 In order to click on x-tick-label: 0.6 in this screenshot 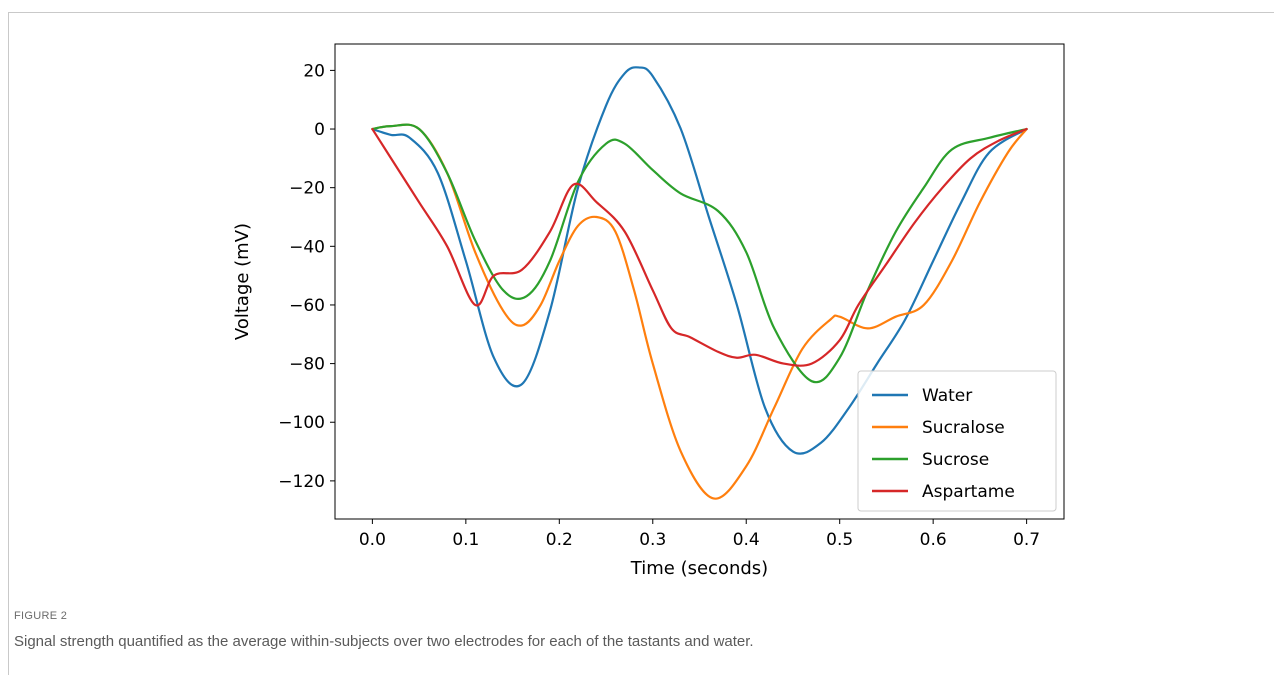, I will do `click(933, 540)`.